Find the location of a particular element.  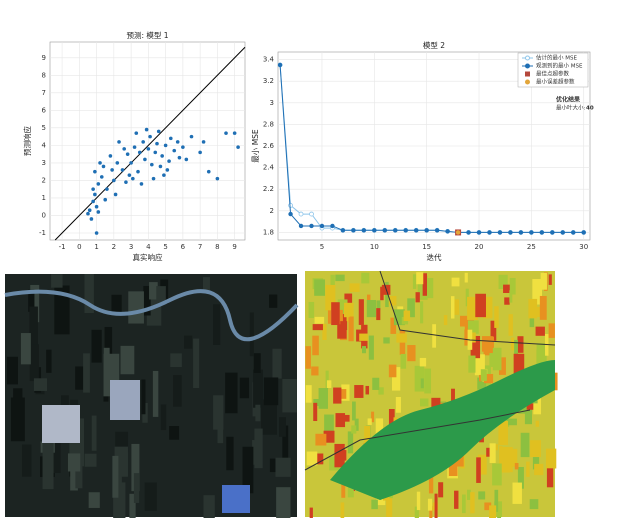

x-axis-label: 真实响应 is located at coordinates (148, 257).